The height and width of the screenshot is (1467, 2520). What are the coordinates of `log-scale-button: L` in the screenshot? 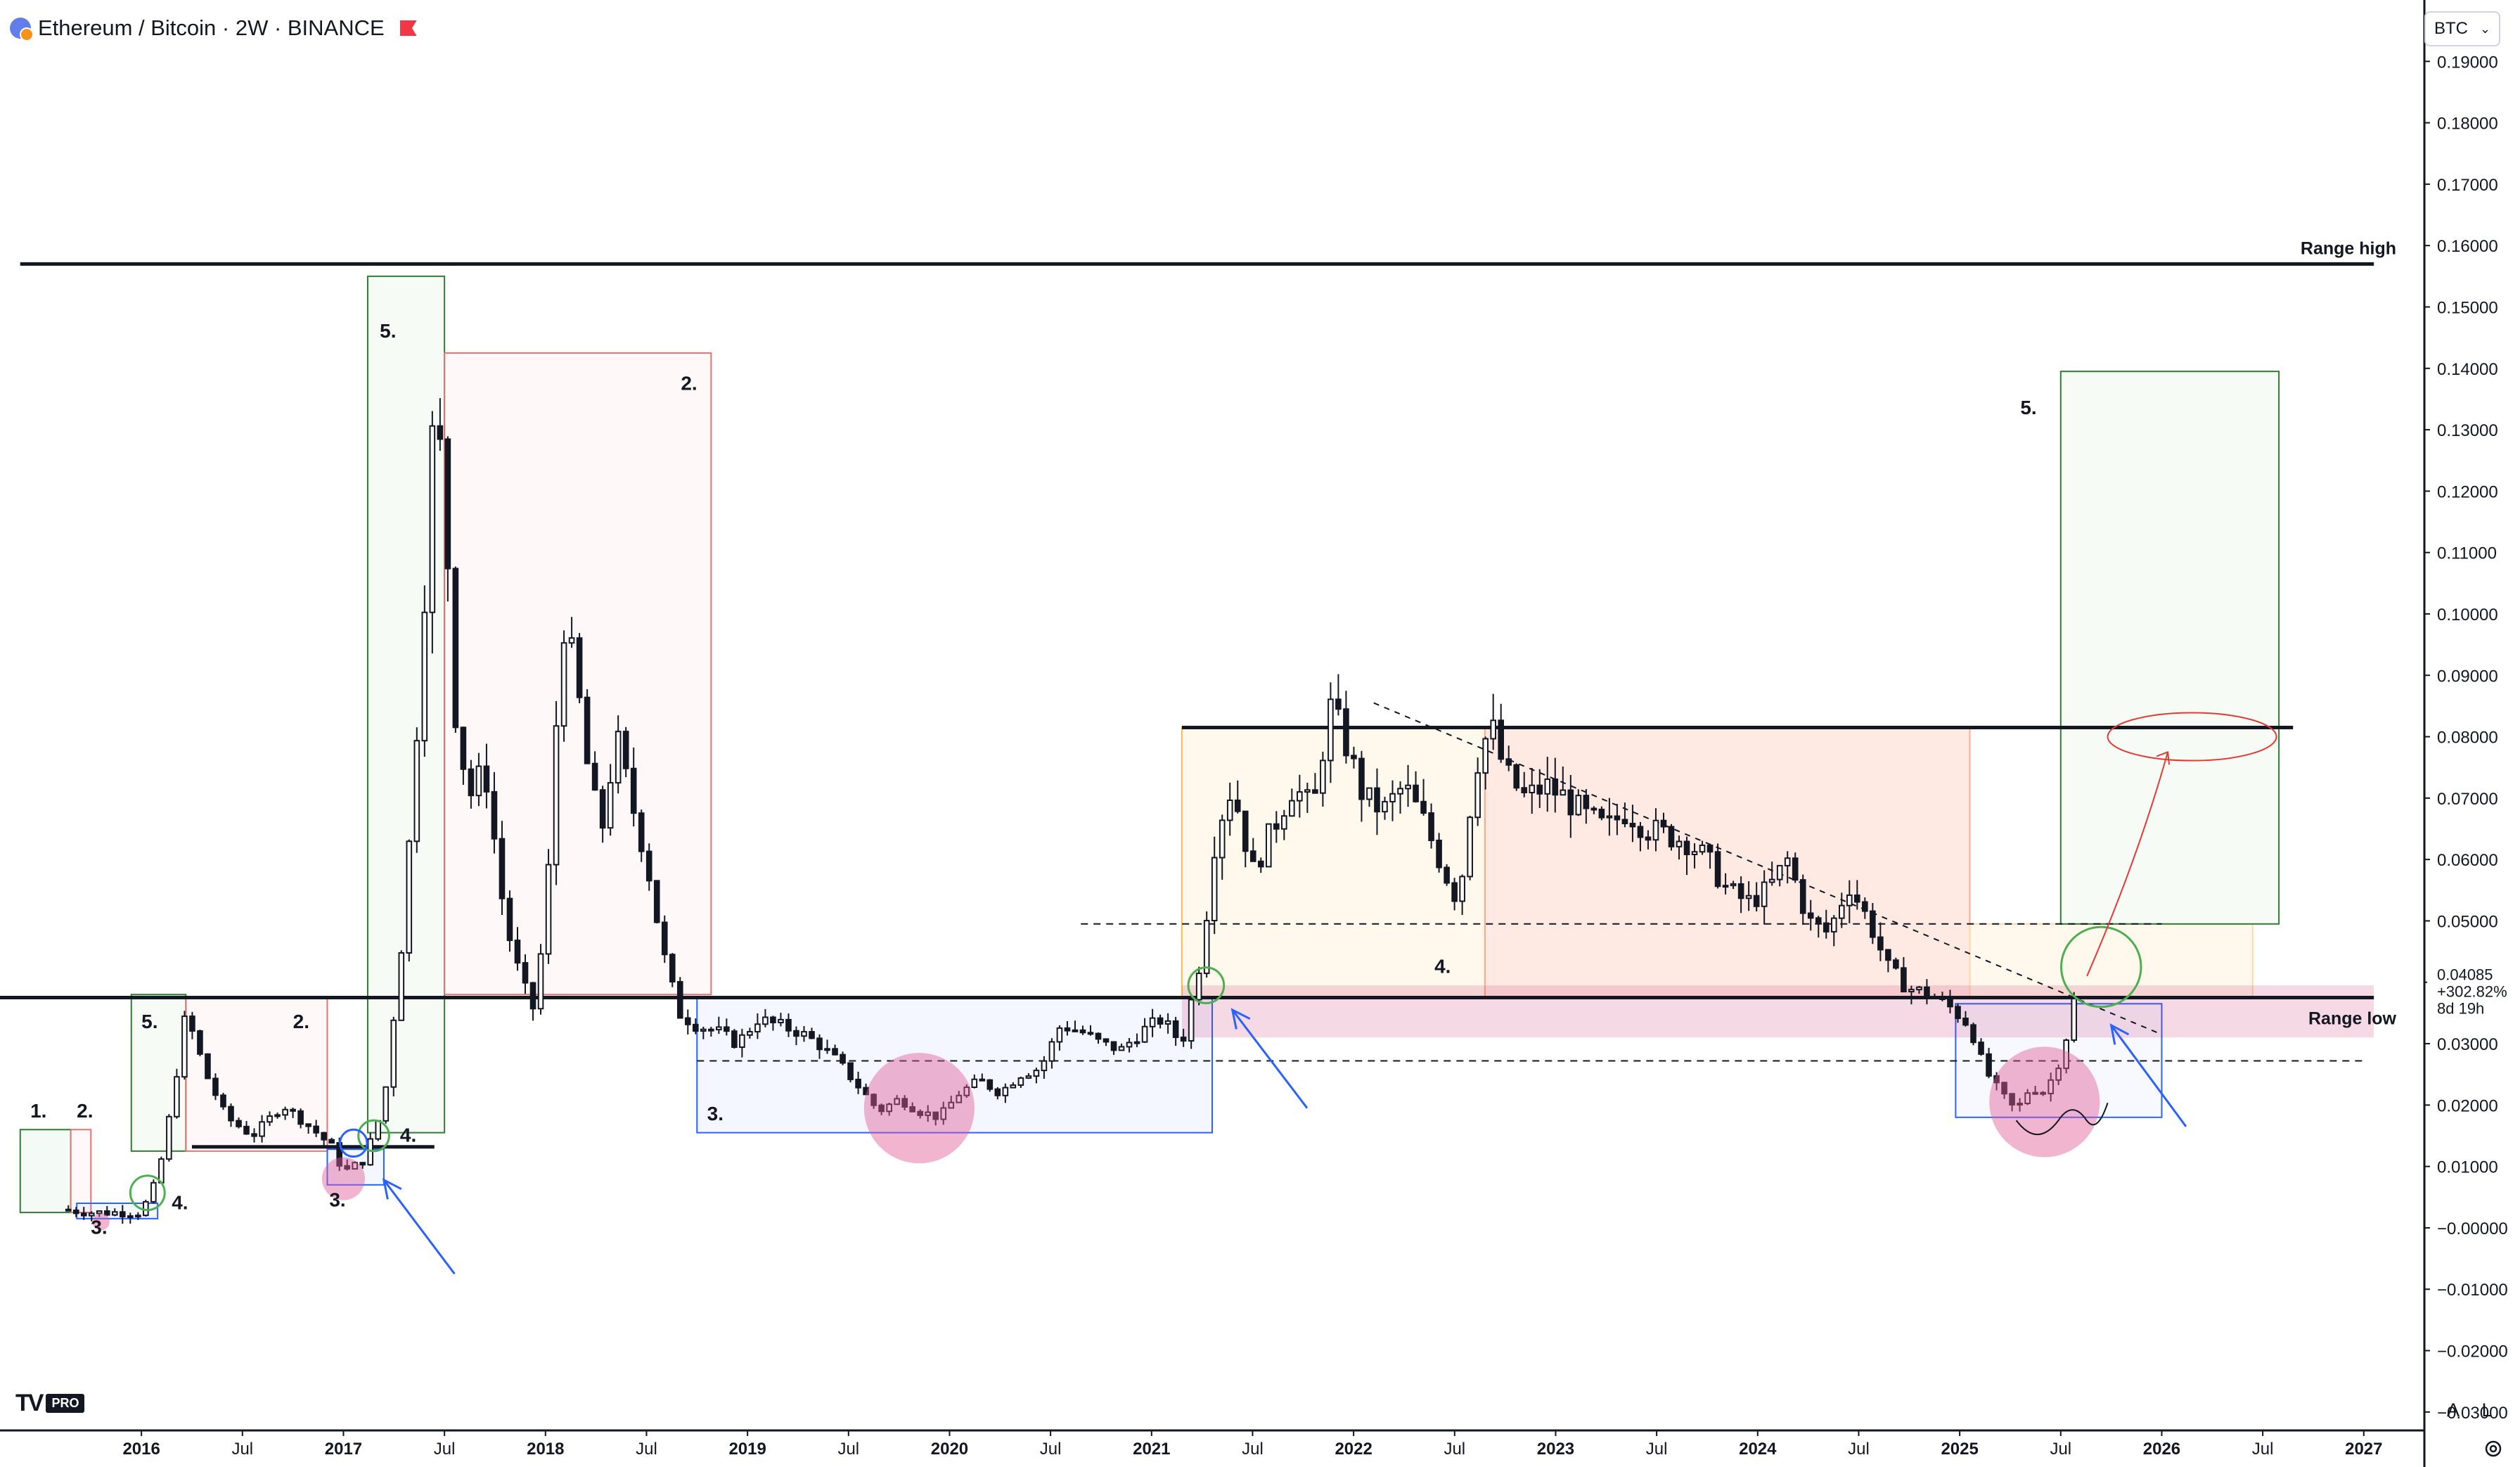 It's located at (2487, 1410).